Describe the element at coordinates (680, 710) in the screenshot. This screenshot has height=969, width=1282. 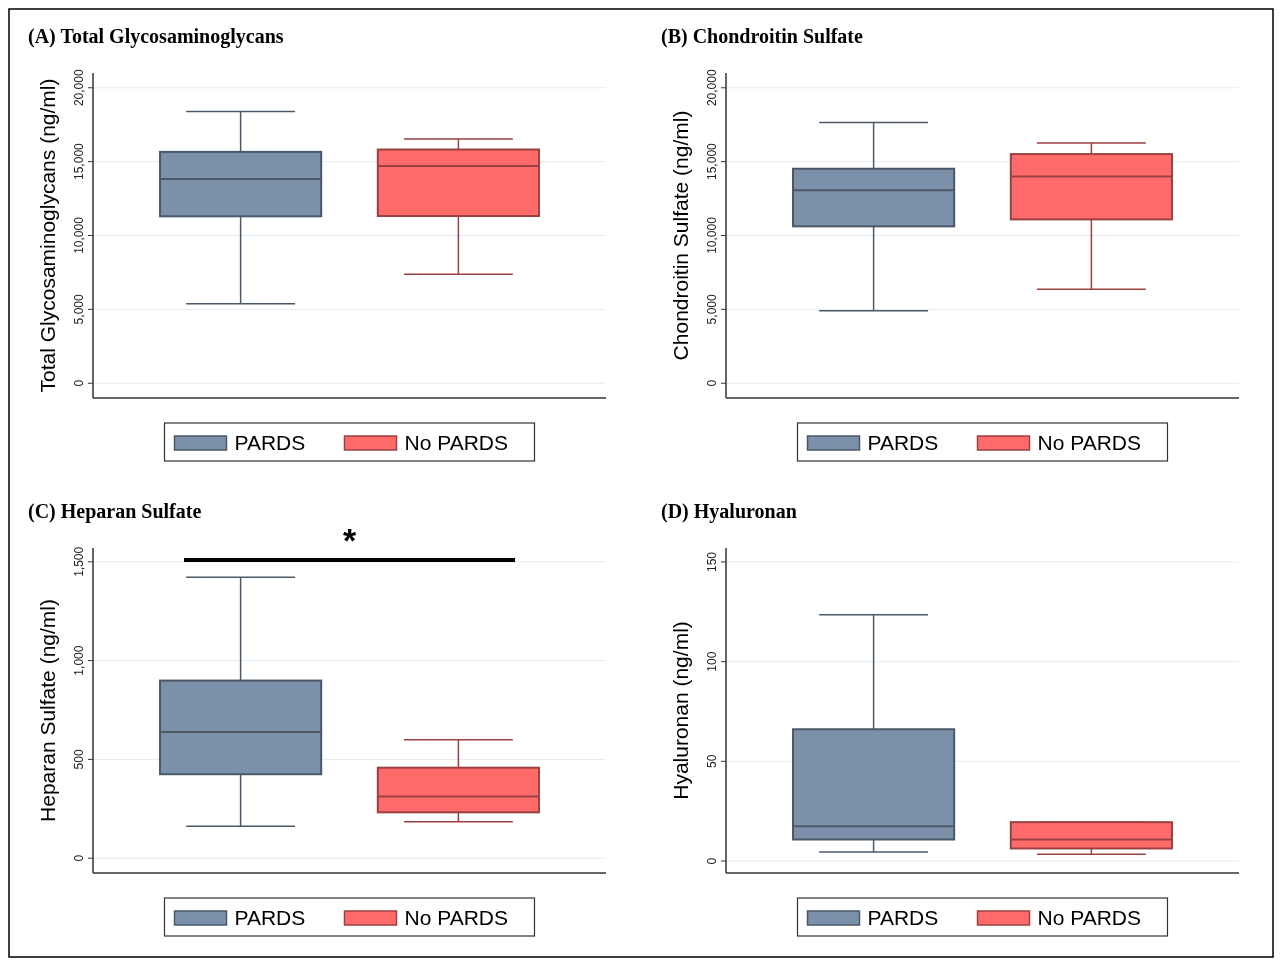
I see `y-axis-title: Hyaluronan (ng/ml)` at that location.